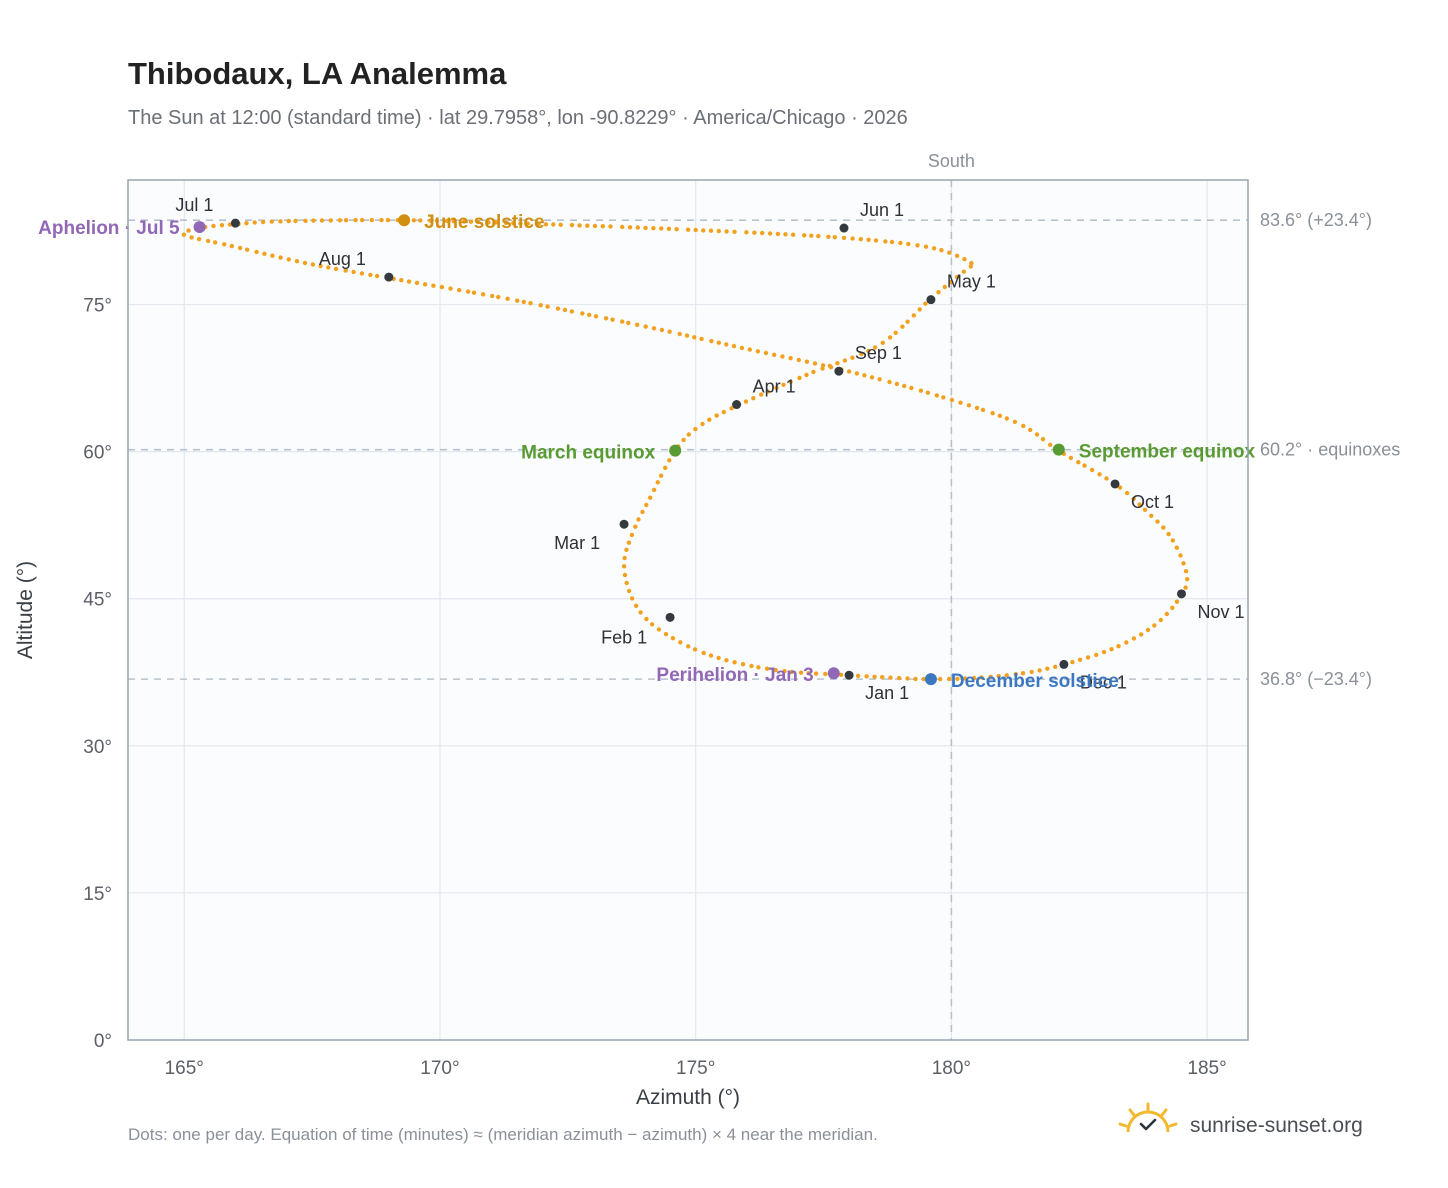 This screenshot has height=1188, width=1448. I want to click on month-label: May 1, so click(971, 282).